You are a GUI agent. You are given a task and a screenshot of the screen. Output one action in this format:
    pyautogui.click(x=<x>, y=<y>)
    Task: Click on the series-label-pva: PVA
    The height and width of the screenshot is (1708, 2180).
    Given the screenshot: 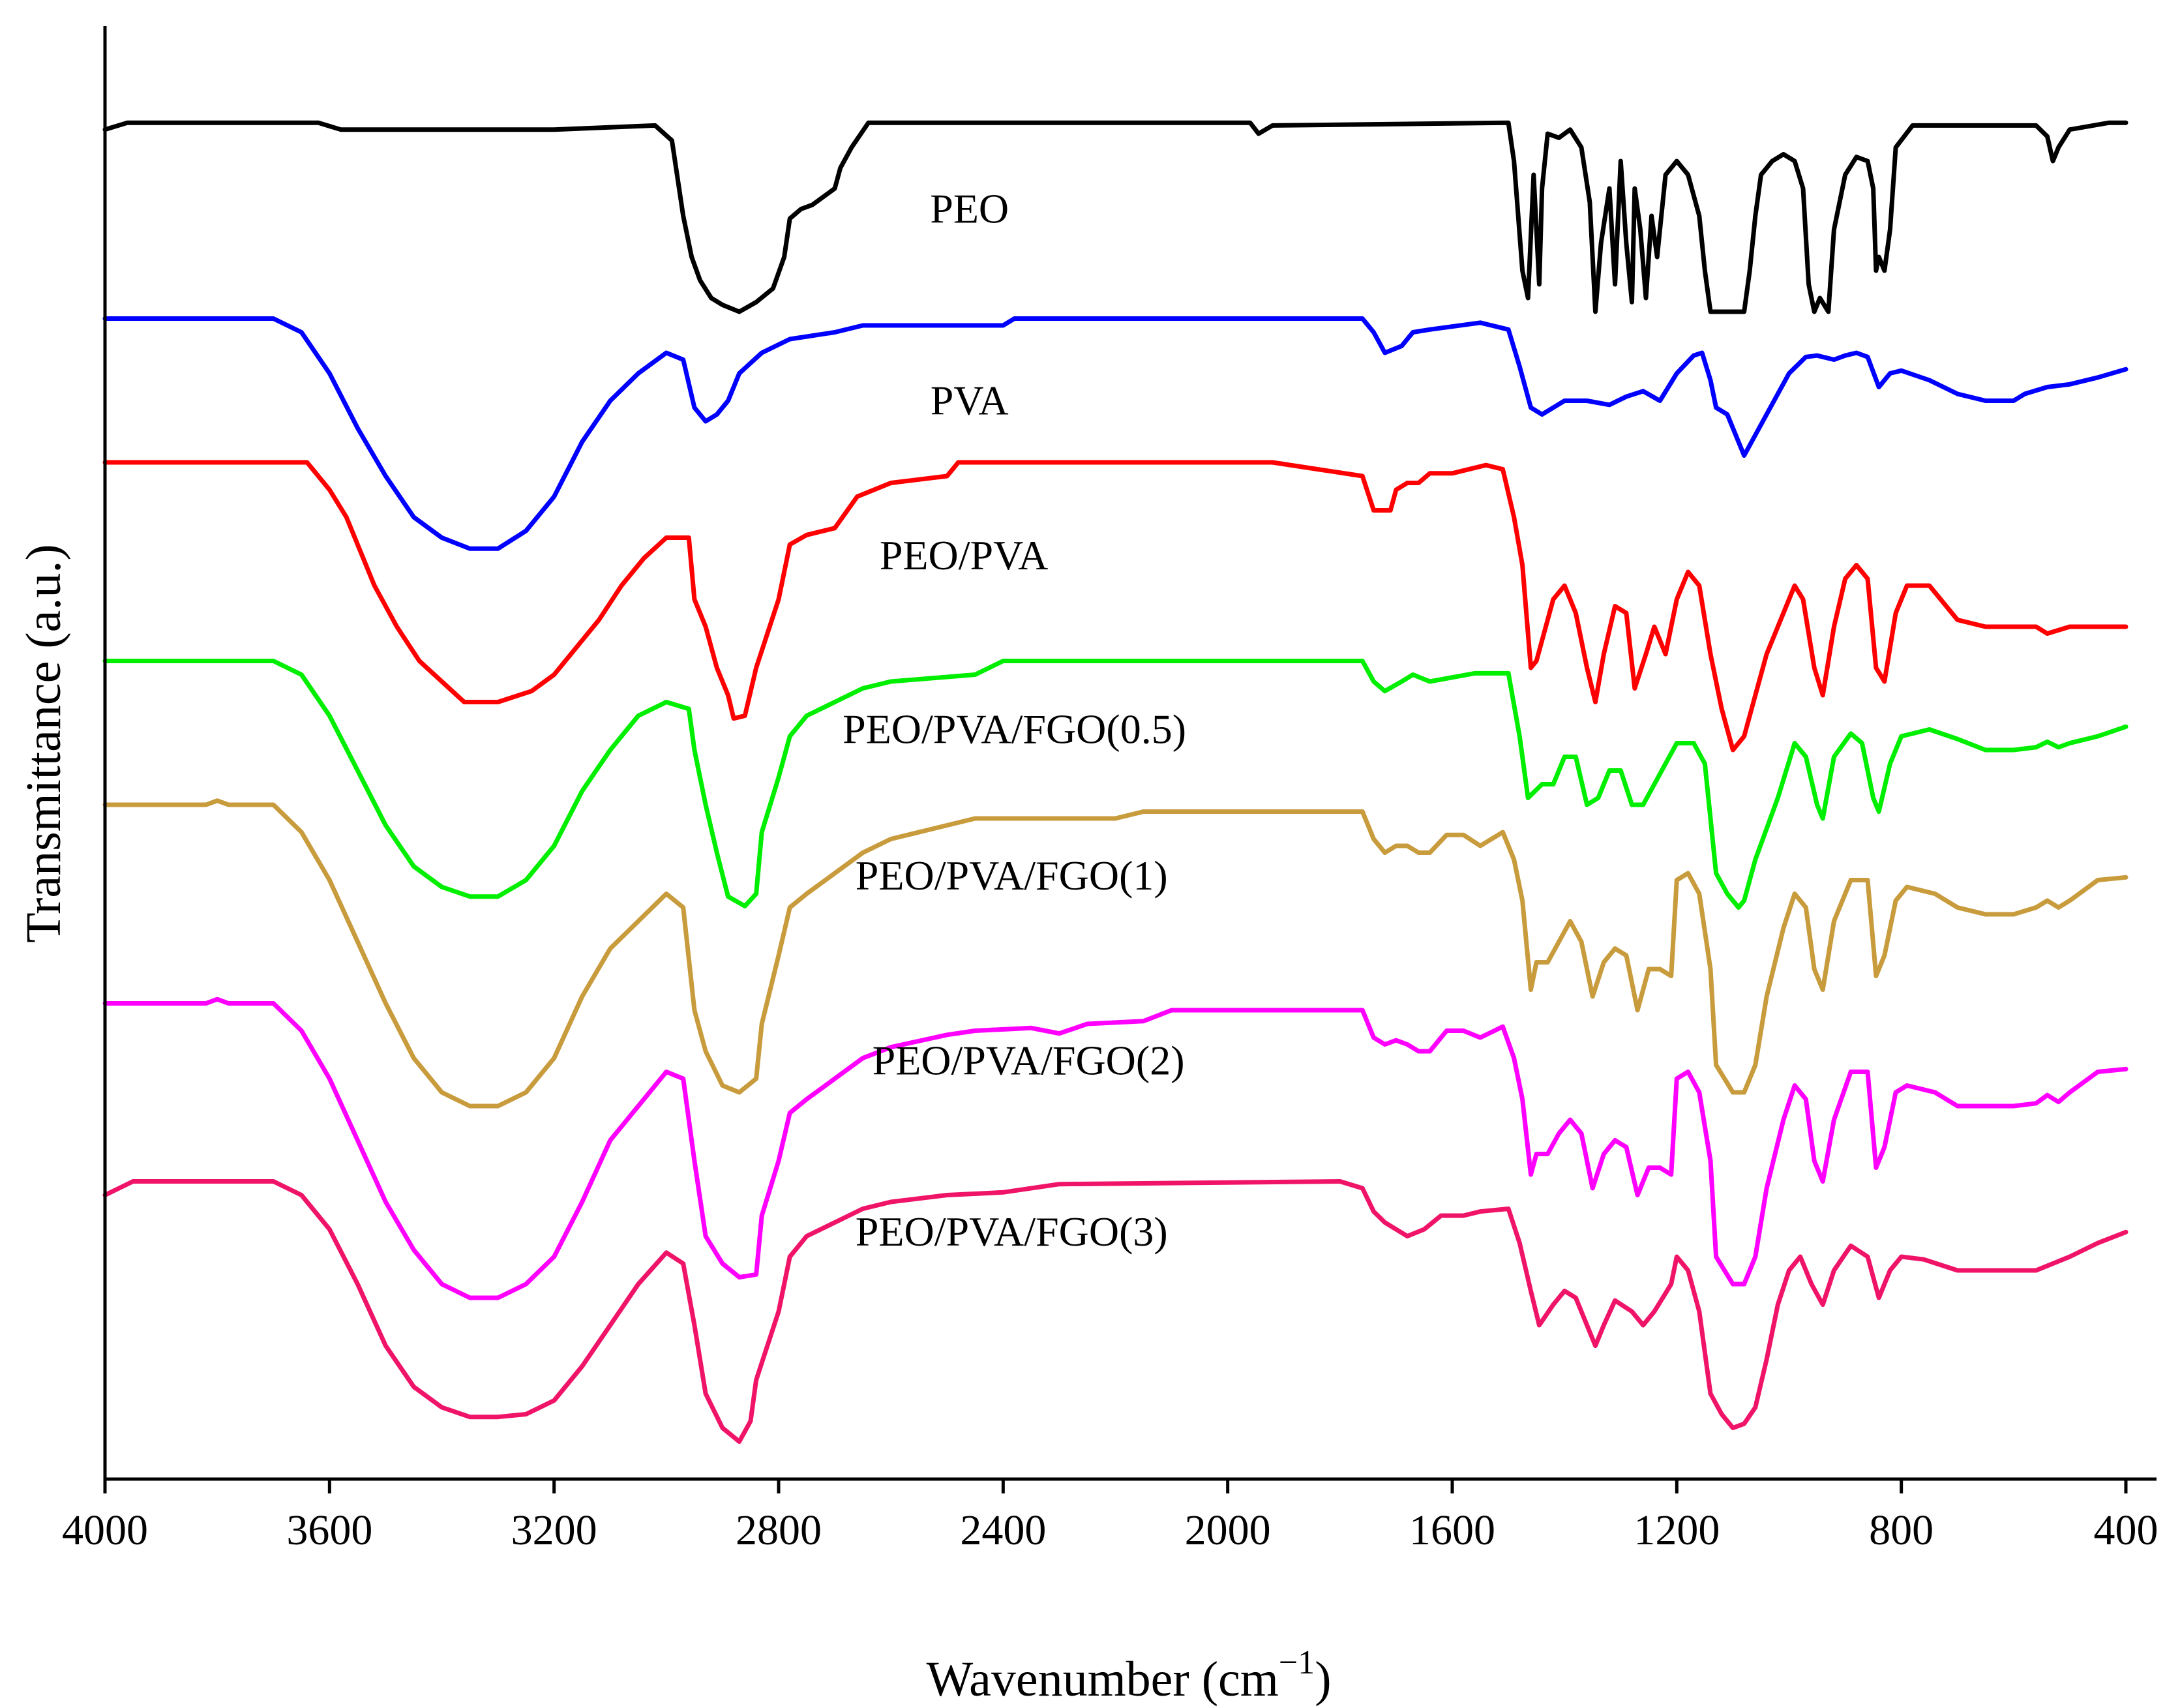 What is the action you would take?
    pyautogui.click(x=970, y=401)
    